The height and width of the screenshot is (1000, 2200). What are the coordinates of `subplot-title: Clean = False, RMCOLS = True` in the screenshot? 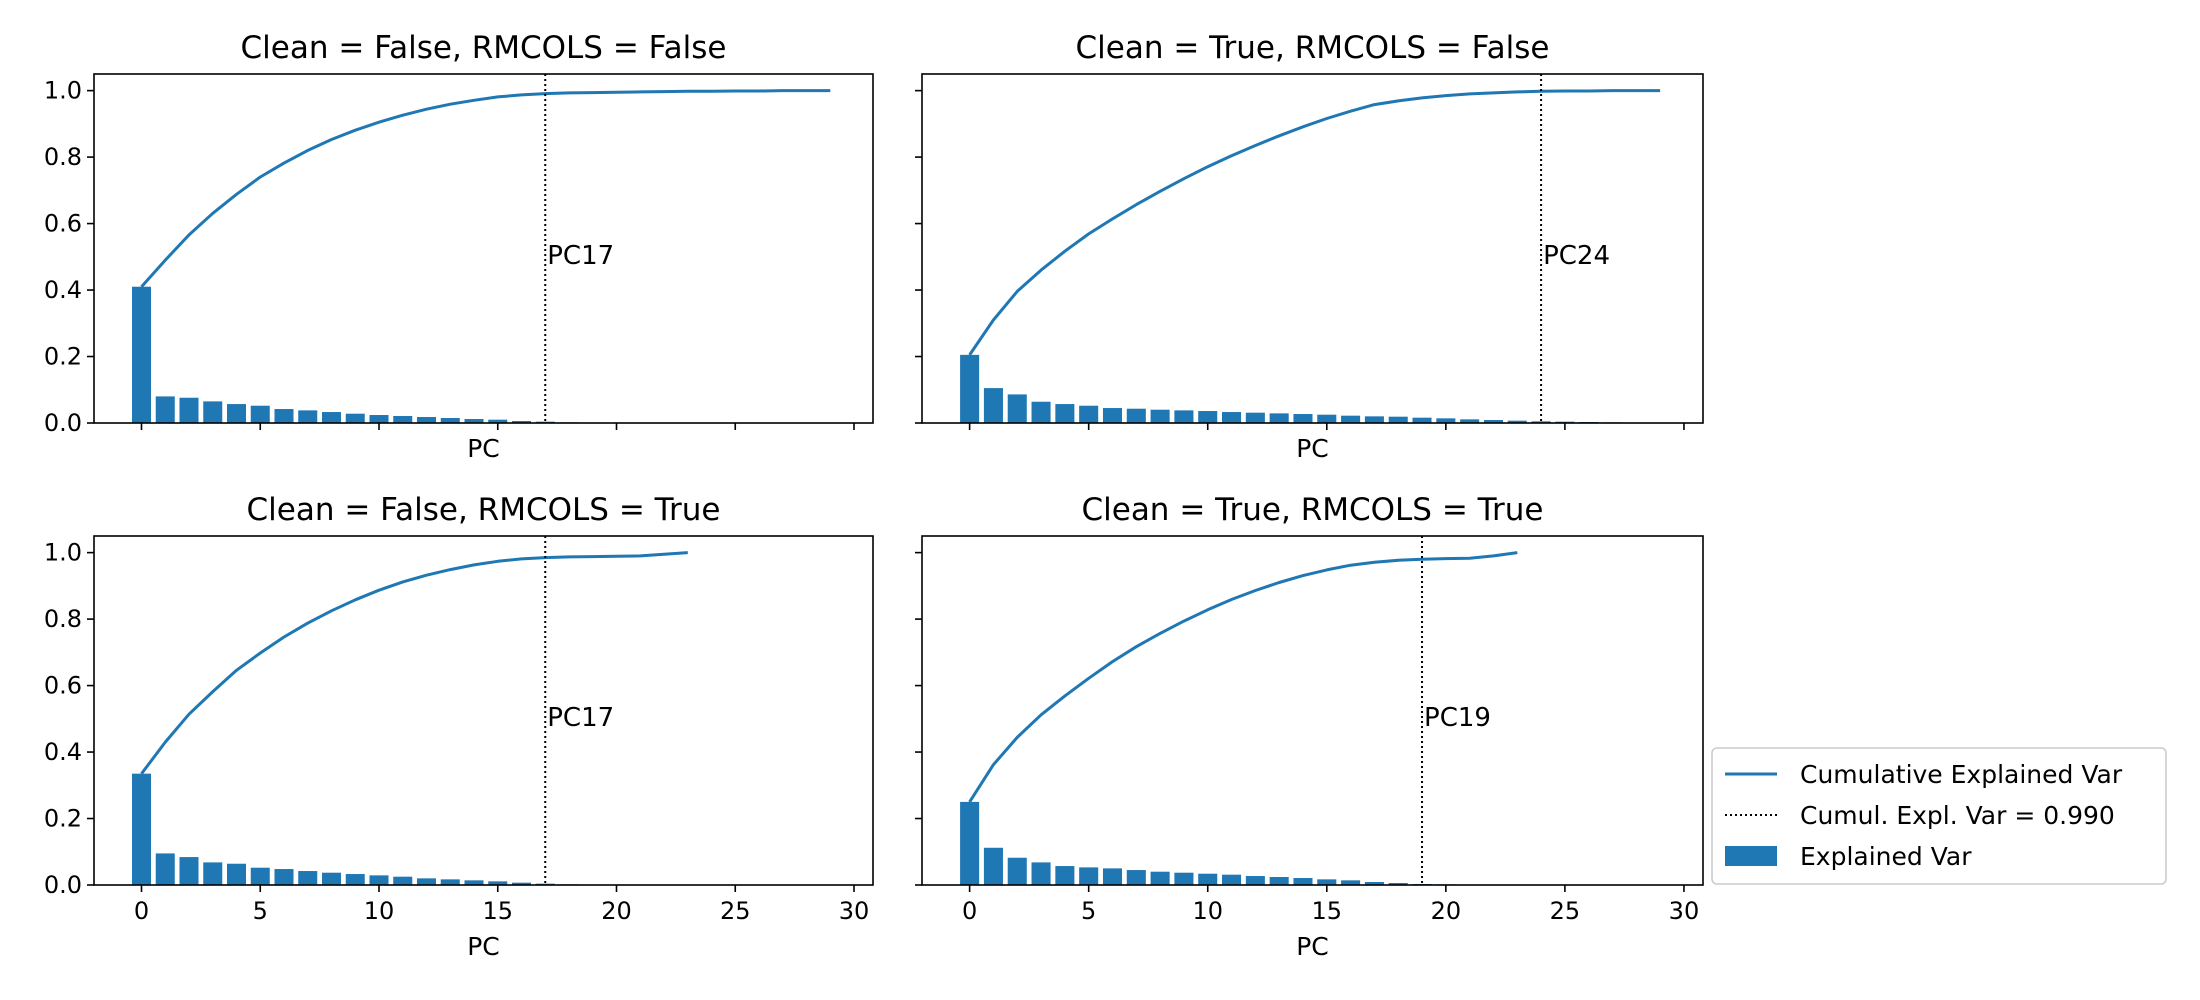 It's located at (484, 510).